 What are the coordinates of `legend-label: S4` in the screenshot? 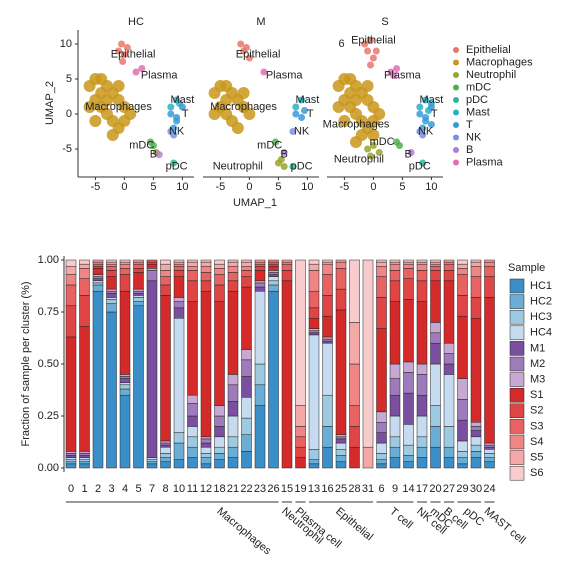 It's located at (536, 442).